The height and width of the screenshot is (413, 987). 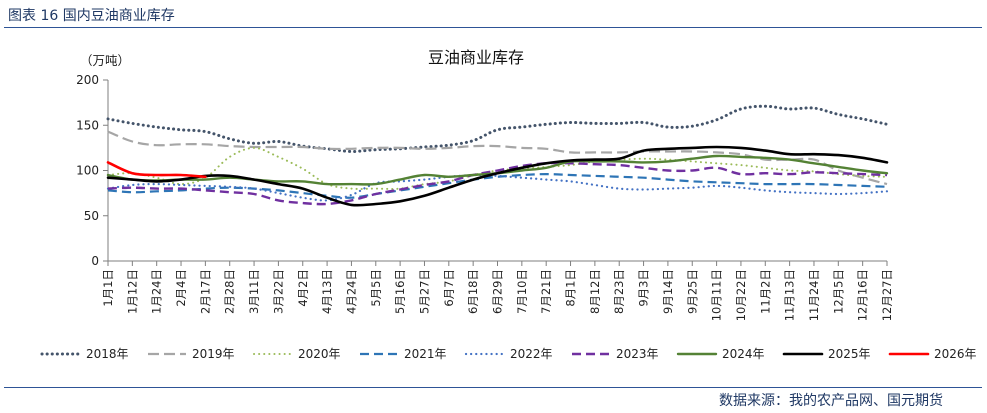 What do you see at coordinates (692, 291) in the screenshot?
I see `x-tick-label: 9月25日` at bounding box center [692, 291].